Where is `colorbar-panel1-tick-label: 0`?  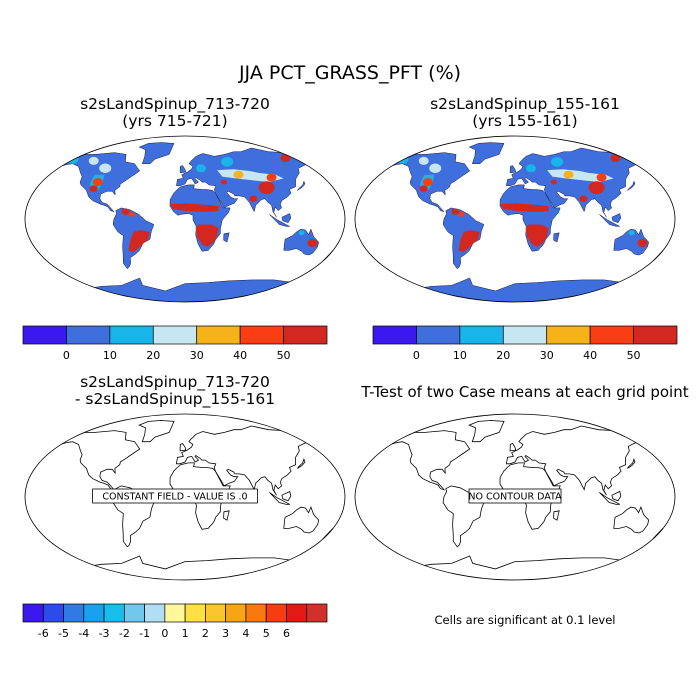
colorbar-panel1-tick-label: 0 is located at coordinates (66, 355).